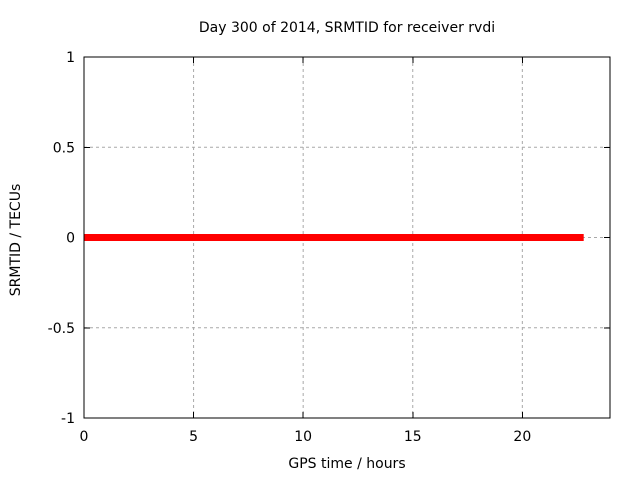  What do you see at coordinates (522, 437) in the screenshot?
I see `x-tick-label: 20` at bounding box center [522, 437].